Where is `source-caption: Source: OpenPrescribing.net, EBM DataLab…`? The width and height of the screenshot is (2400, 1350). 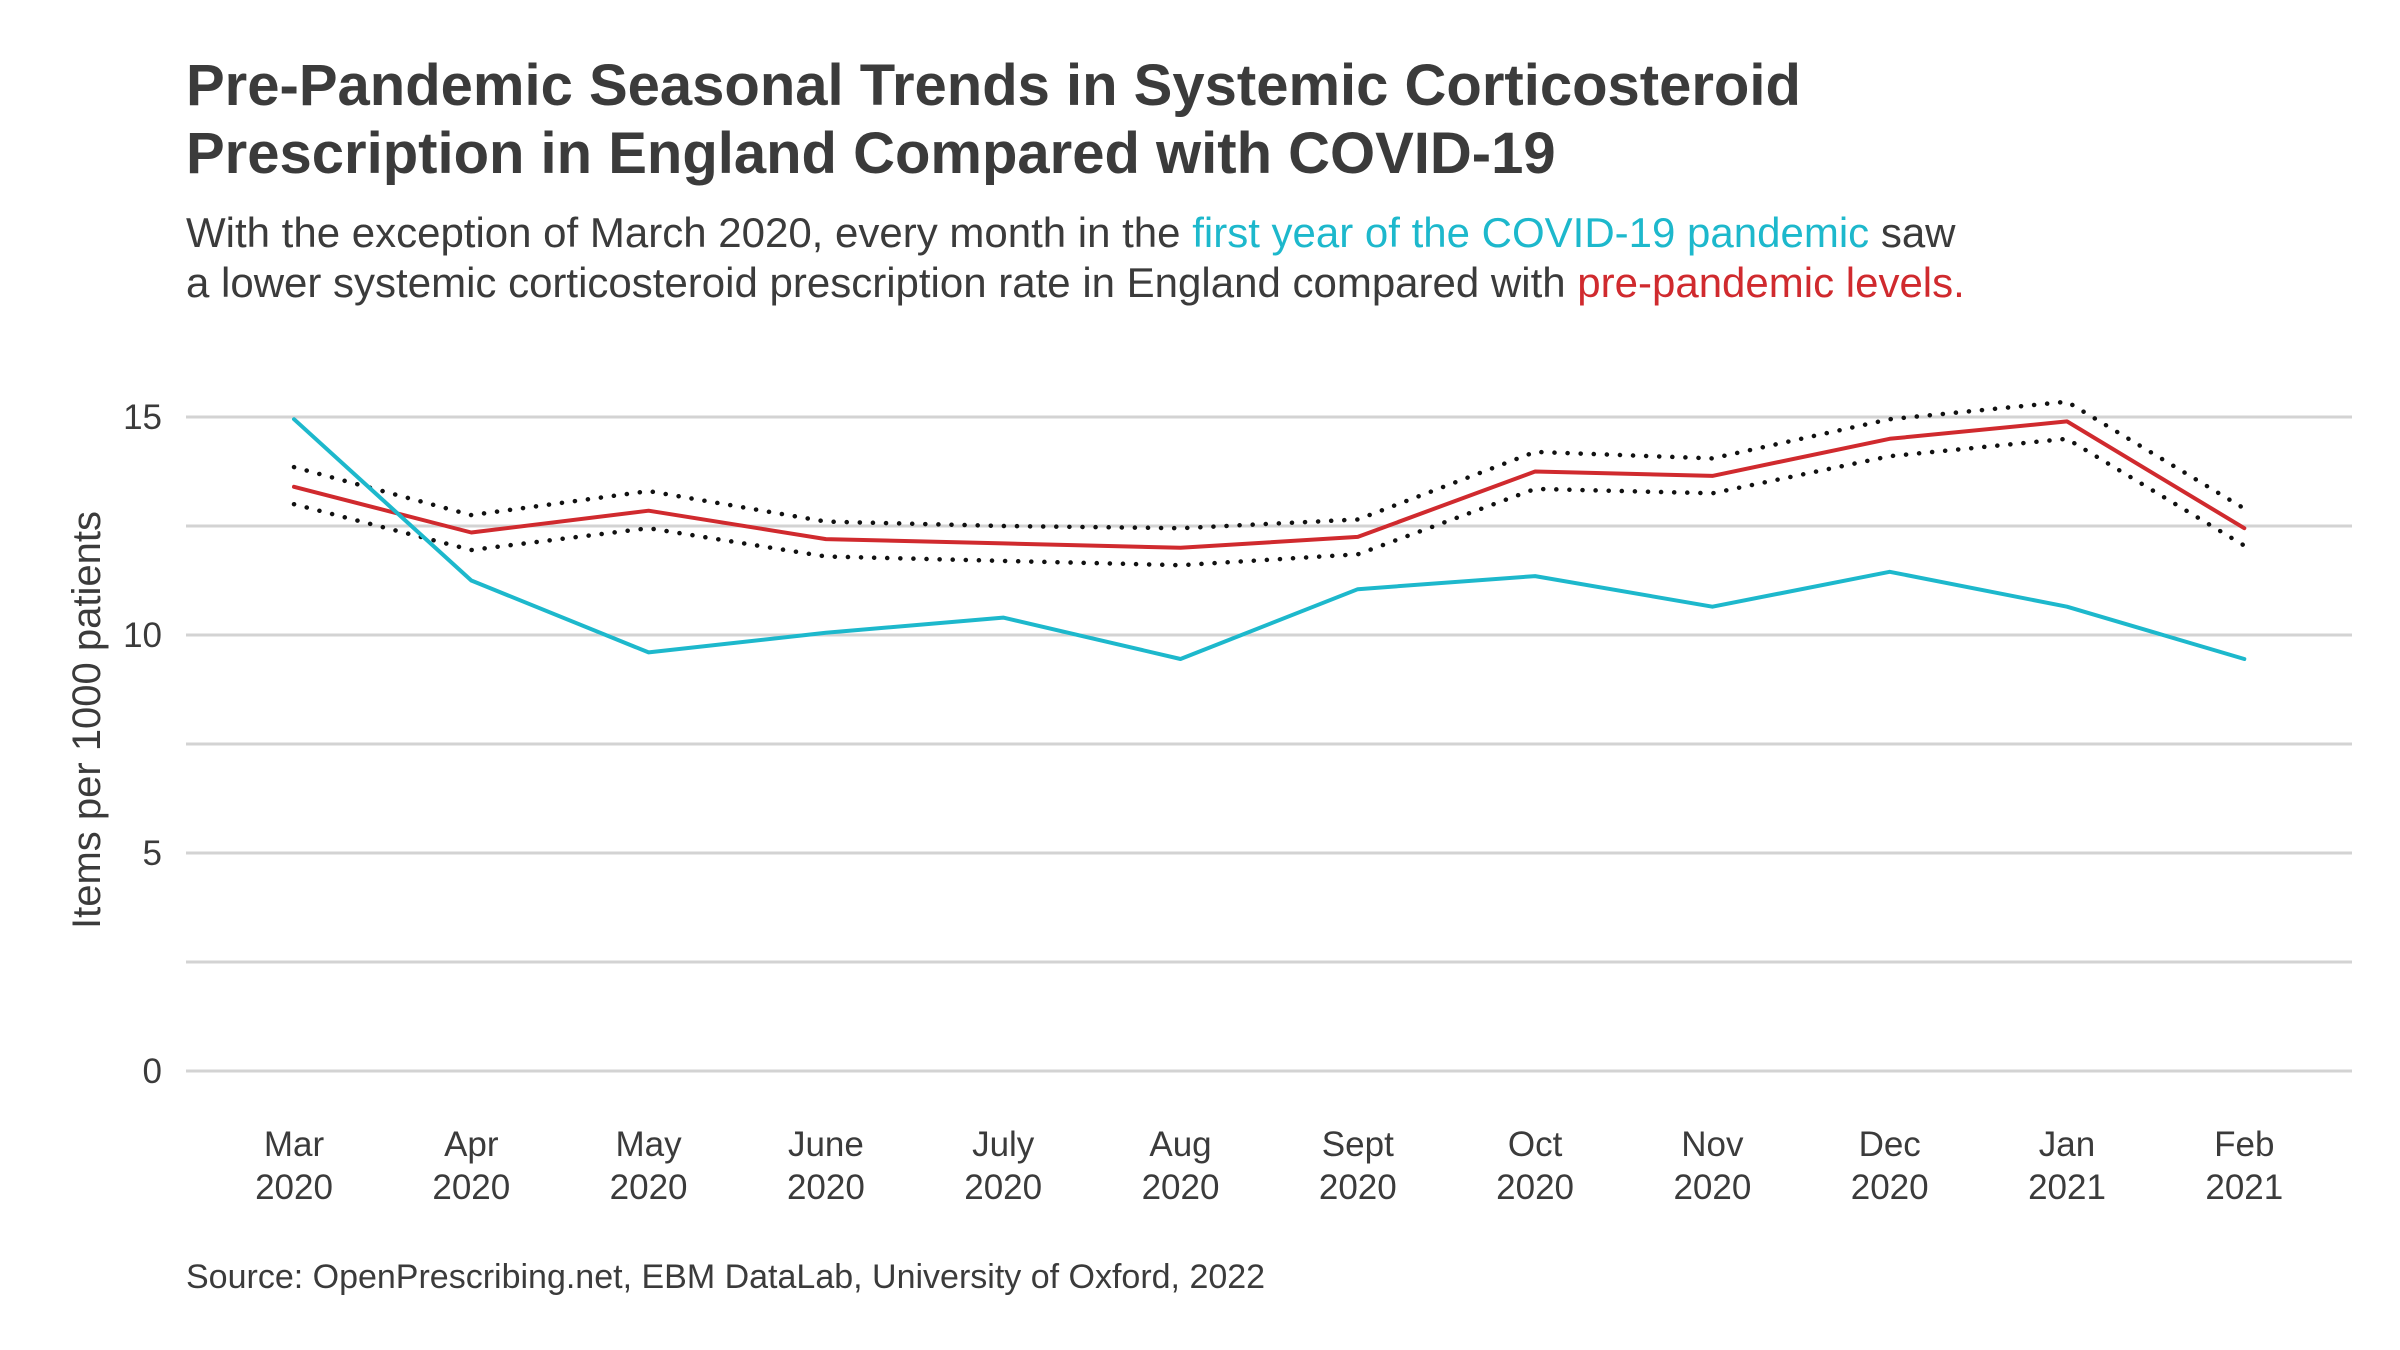
source-caption: Source: OpenPrescribing.net, EBM DataLab… is located at coordinates (726, 1277).